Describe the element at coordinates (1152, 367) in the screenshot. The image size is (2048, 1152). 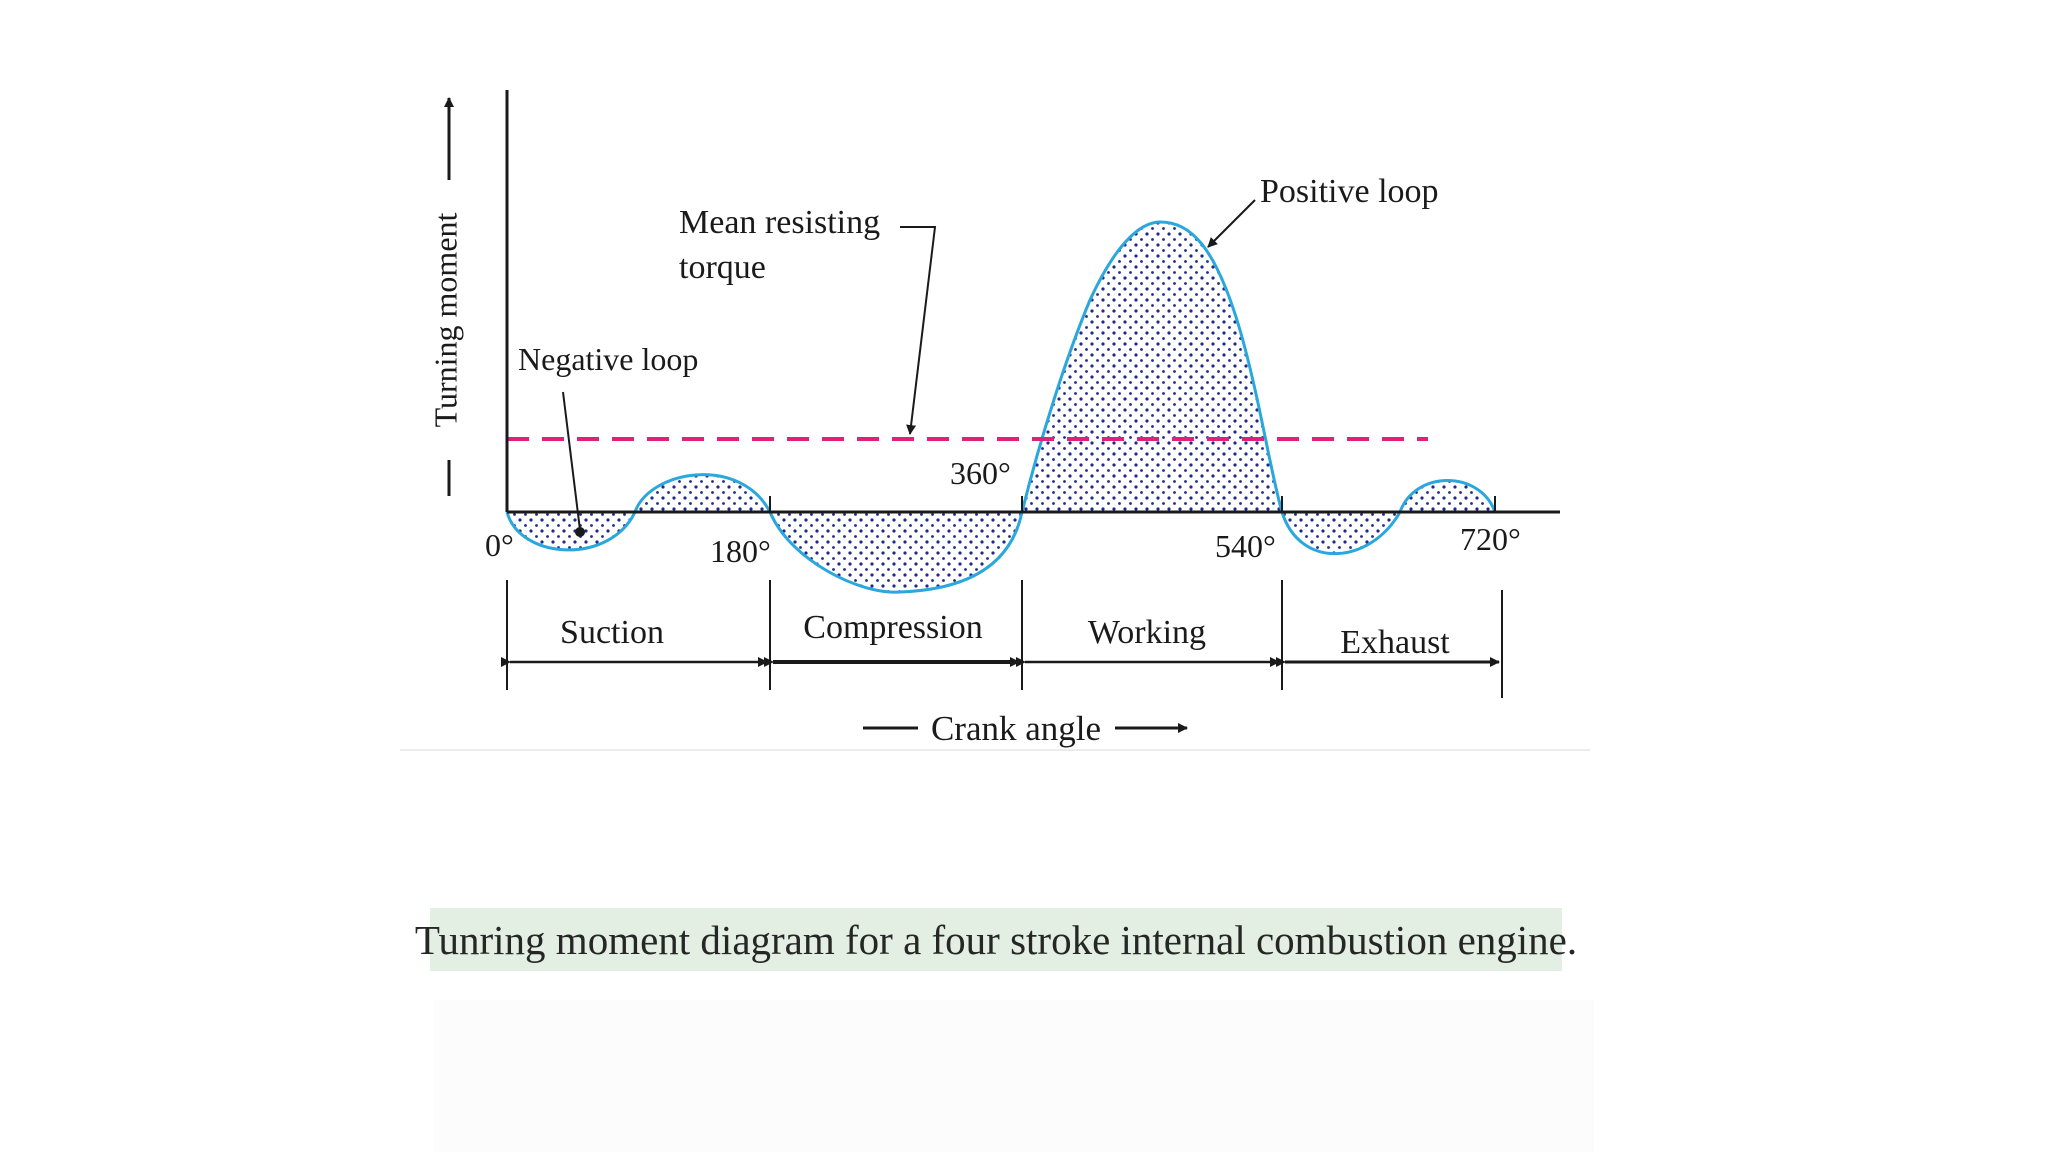
I see `working-positive-loop` at that location.